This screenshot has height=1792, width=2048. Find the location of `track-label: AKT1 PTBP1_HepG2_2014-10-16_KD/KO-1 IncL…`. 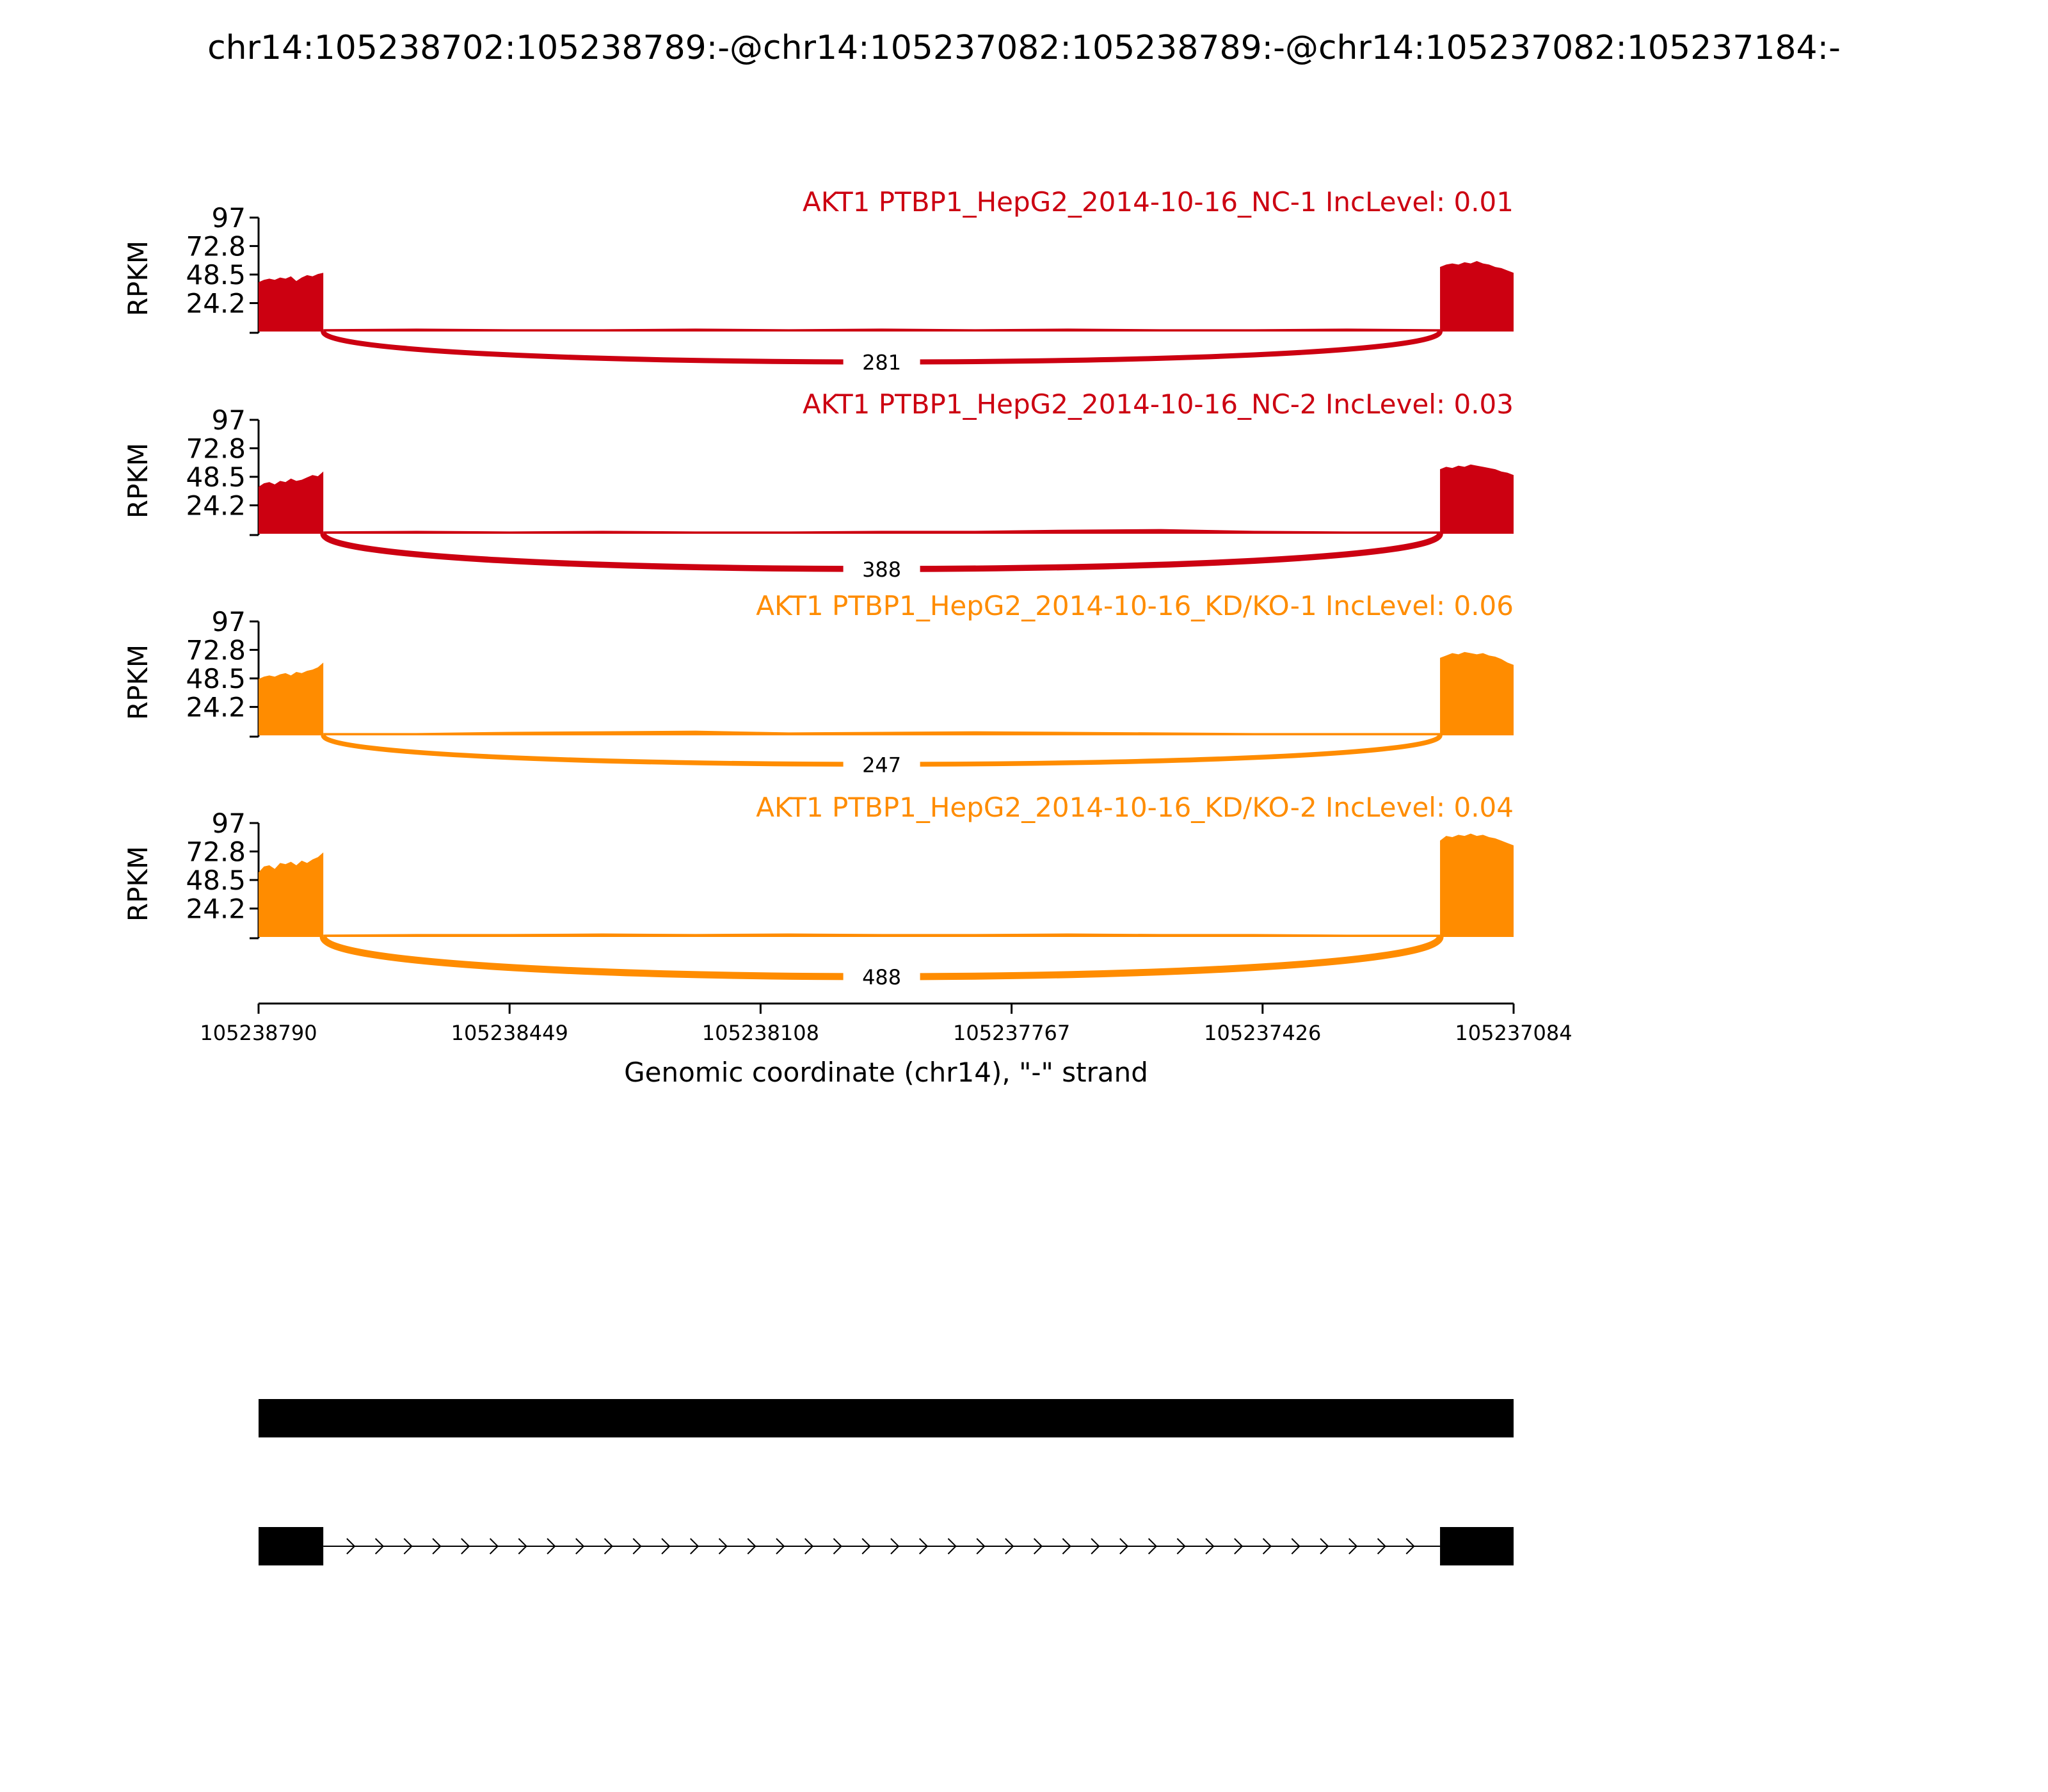

track-label: AKT1 PTBP1_HepG2_2014-10-16_KD/KO-1 IncL… is located at coordinates (1135, 605).